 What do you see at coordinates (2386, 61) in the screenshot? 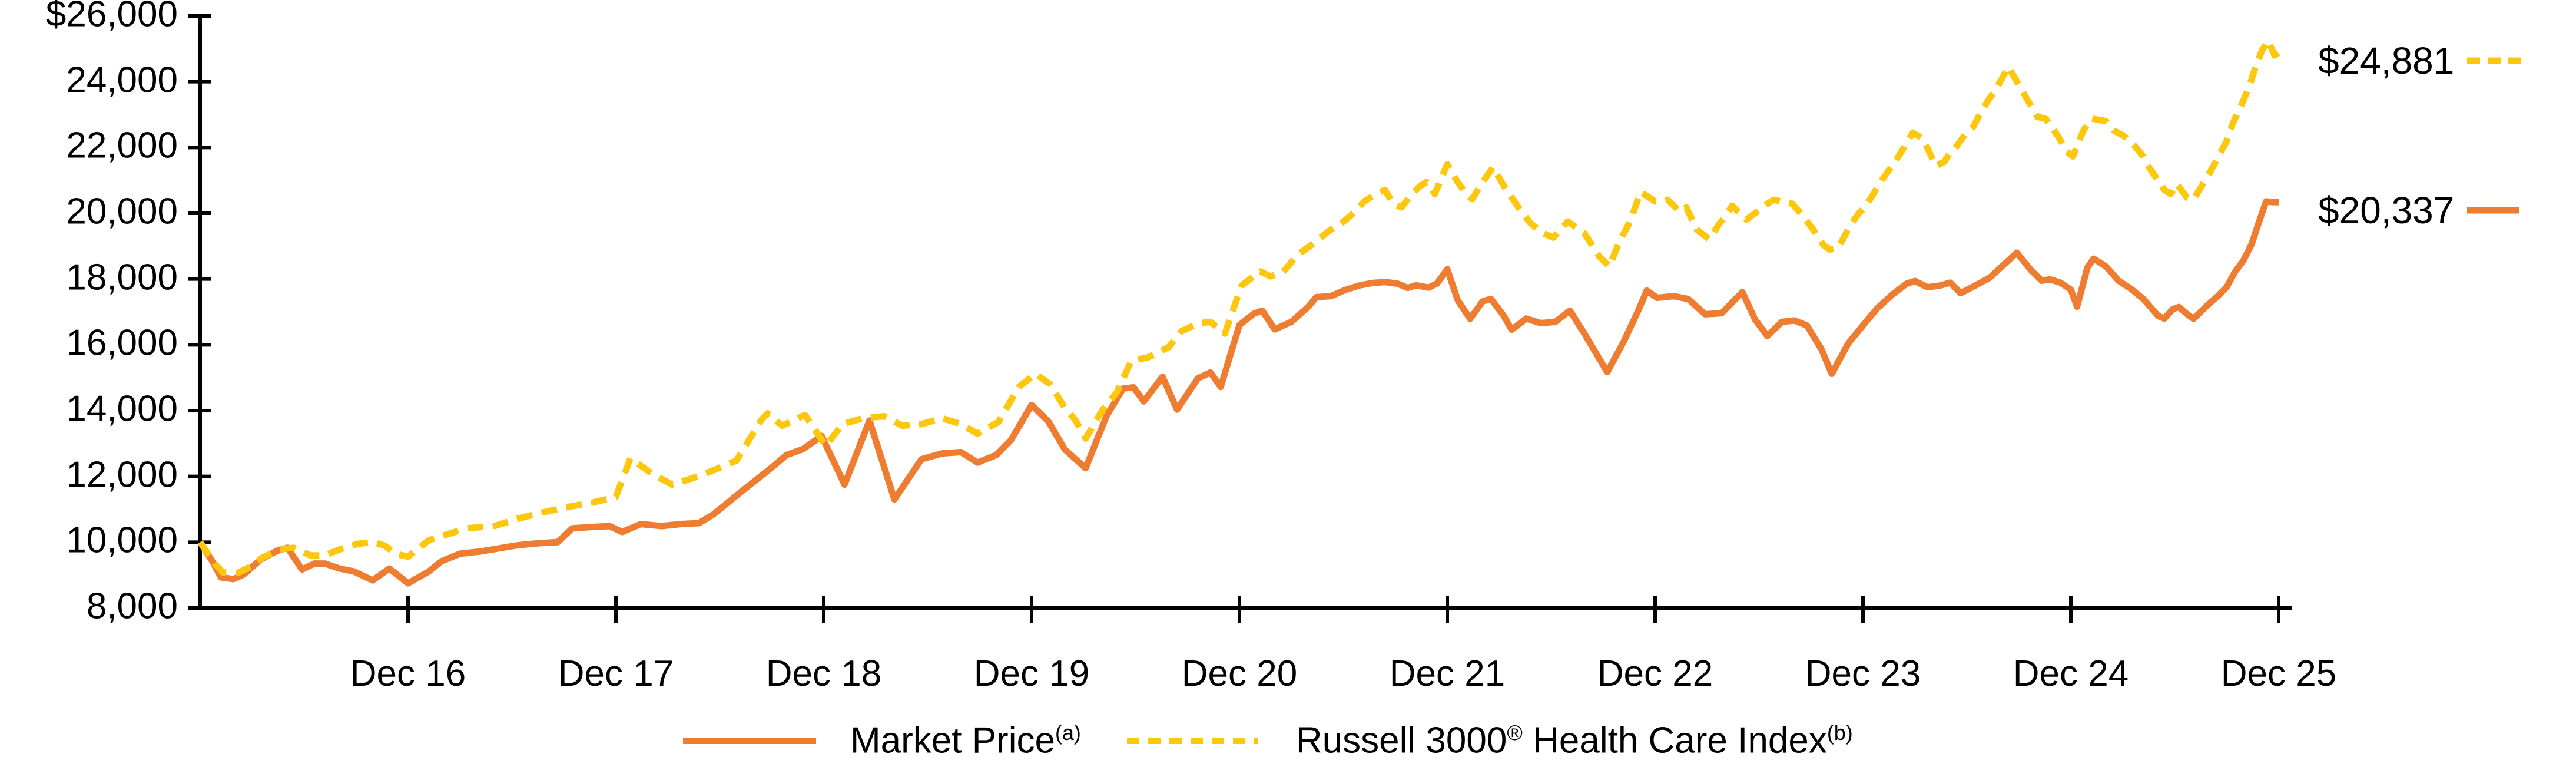
I see `end-label-russell-value: $24,881` at bounding box center [2386, 61].